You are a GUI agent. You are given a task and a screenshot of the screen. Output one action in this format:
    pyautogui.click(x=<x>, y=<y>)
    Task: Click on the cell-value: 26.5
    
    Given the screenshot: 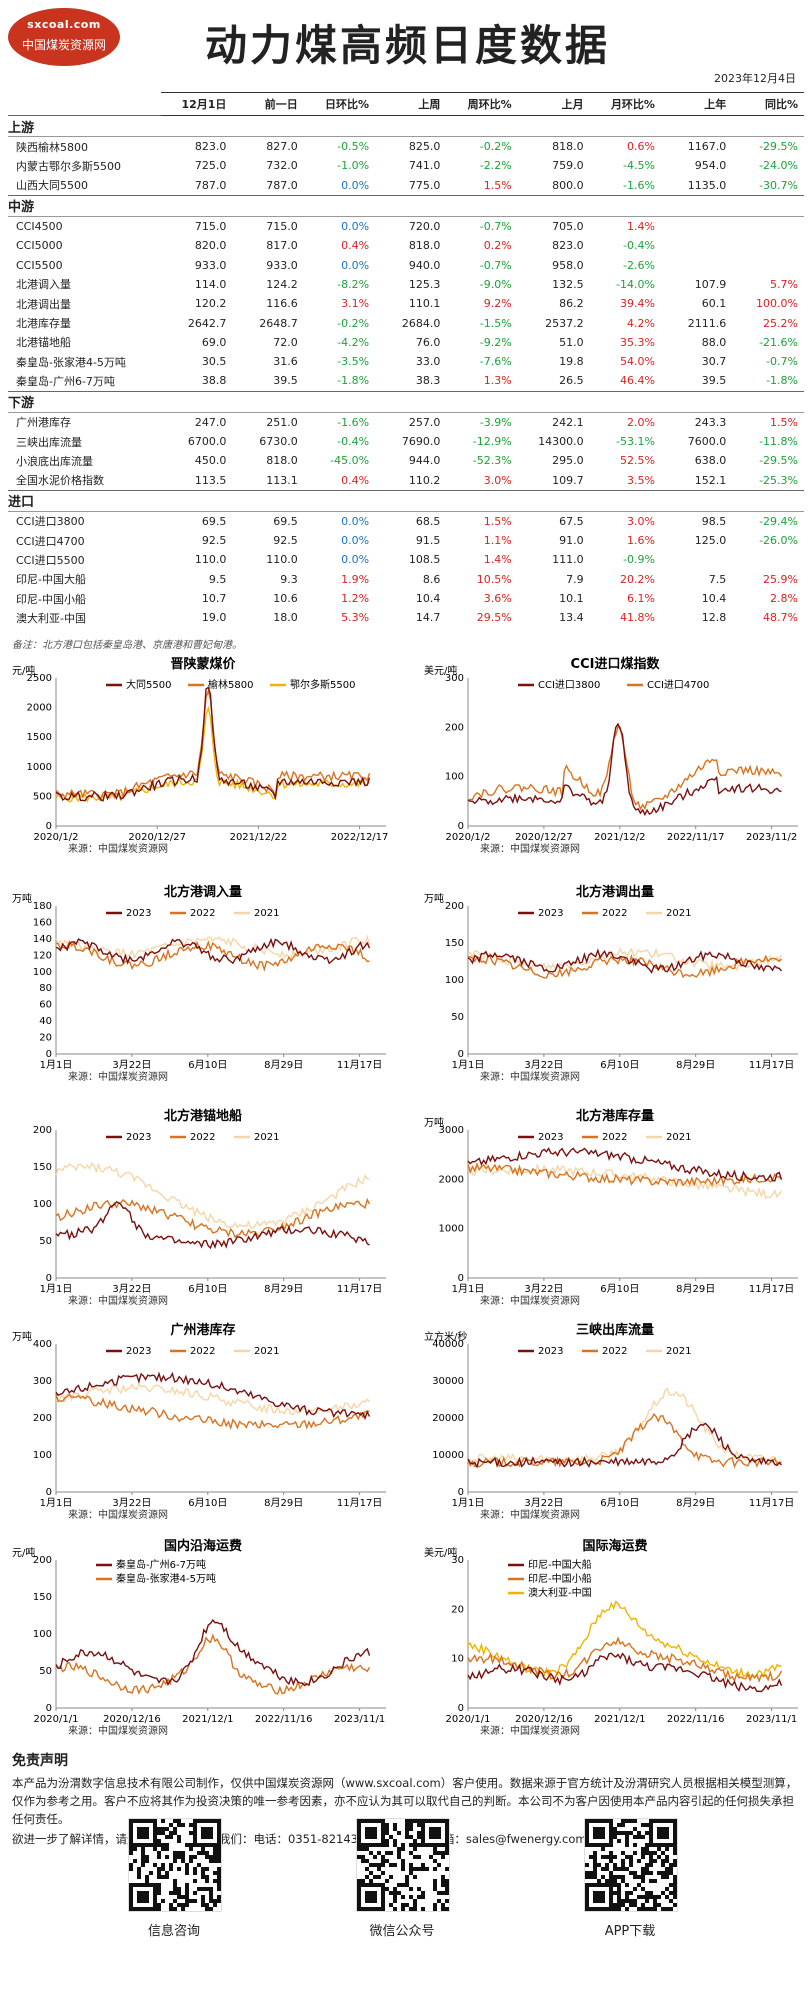 What is the action you would take?
    pyautogui.click(x=571, y=381)
    